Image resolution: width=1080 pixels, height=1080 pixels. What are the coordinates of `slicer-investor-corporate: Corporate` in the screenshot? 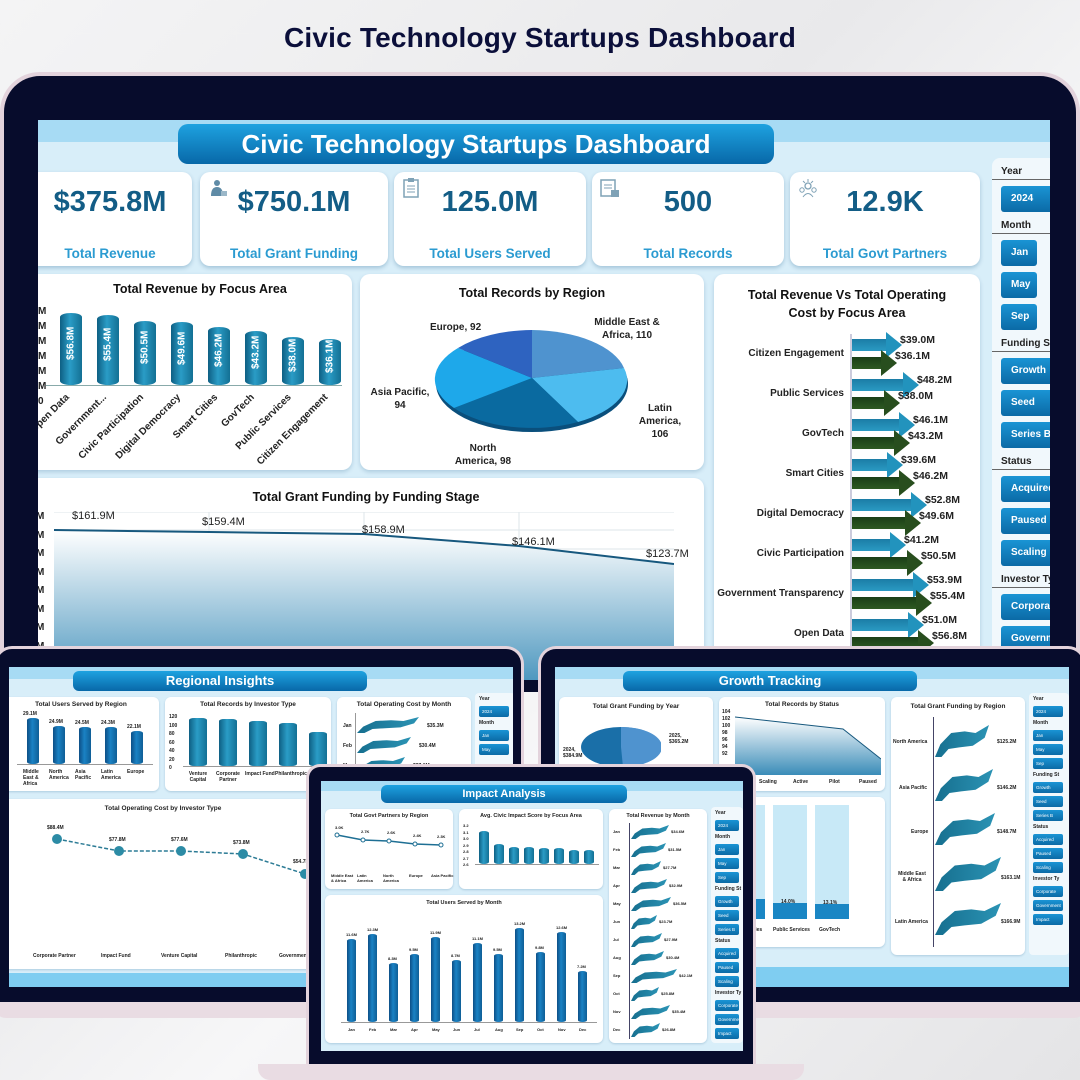 It's located at (1025, 607).